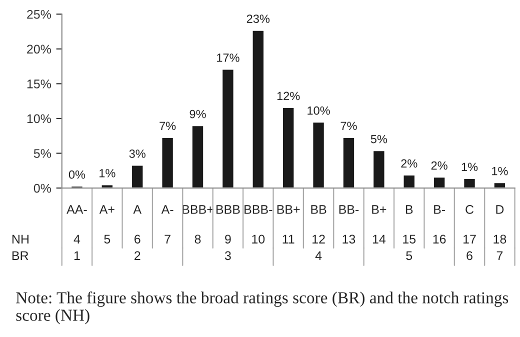  Describe the element at coordinates (262, 308) in the screenshot. I see `text: Note: The figure shows the broad ratings score (BR) and the notch ratings score (NH)` at that location.